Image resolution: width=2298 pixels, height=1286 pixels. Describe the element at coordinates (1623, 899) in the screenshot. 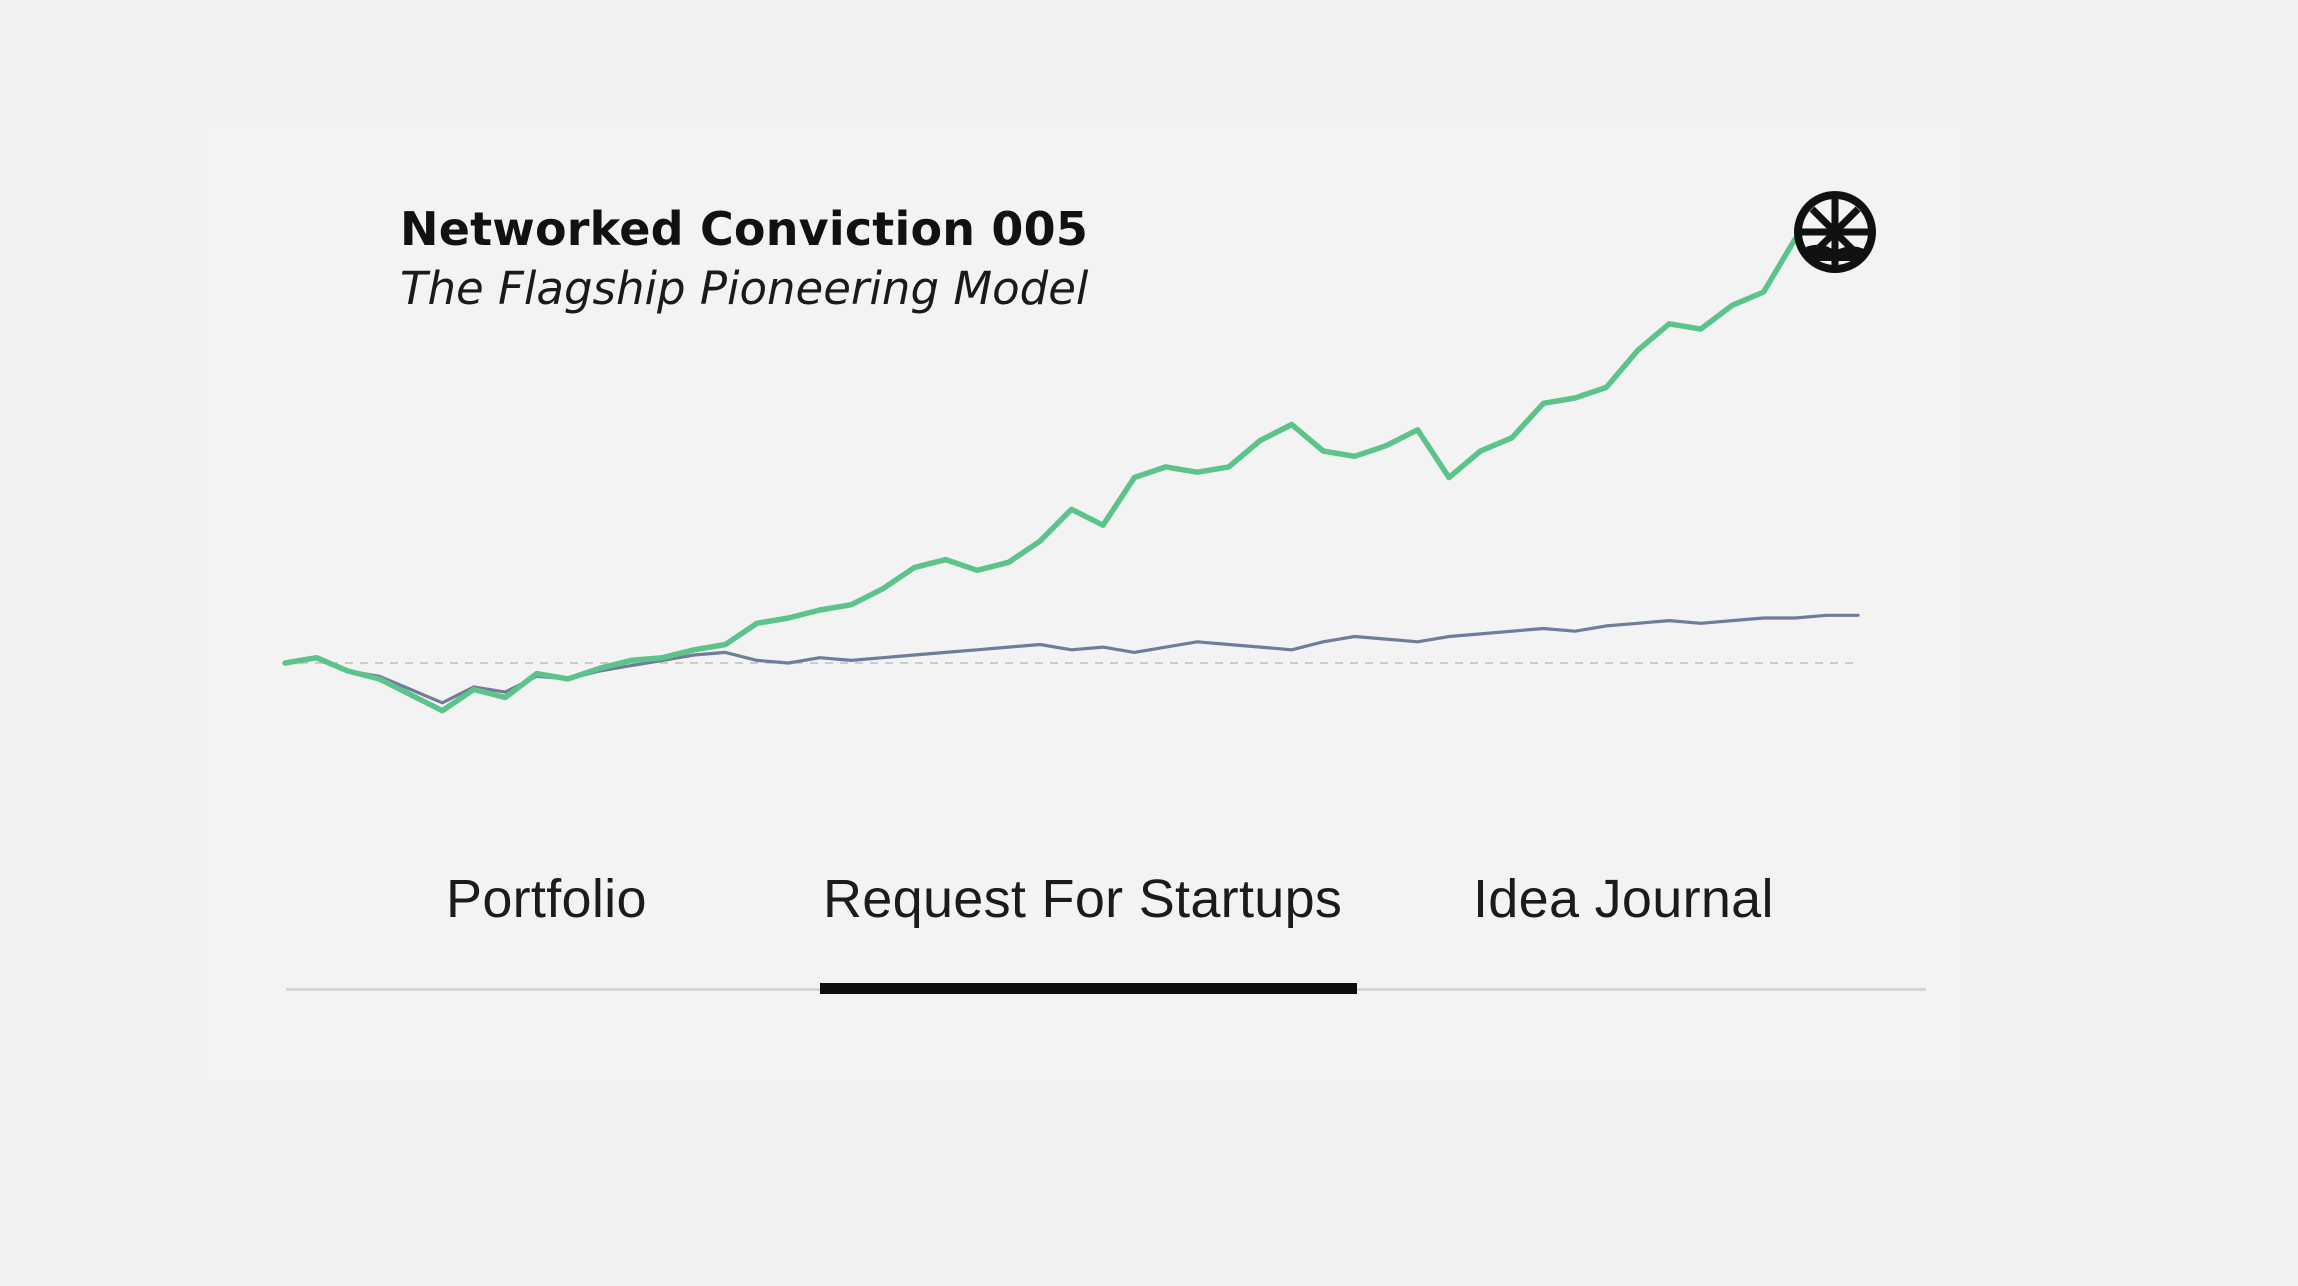

I see `tab-idea-journal: Idea Journal` at that location.